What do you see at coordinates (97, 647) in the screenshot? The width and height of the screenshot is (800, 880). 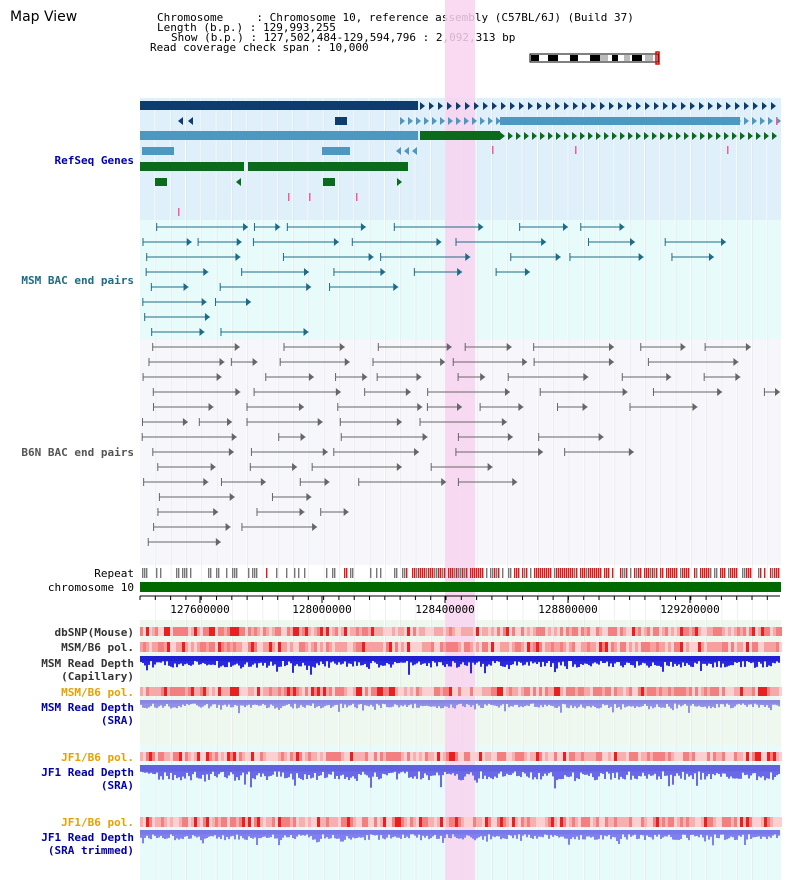 I see `track-label-msm-b6-pol-1: MSM/B6 pol.` at bounding box center [97, 647].